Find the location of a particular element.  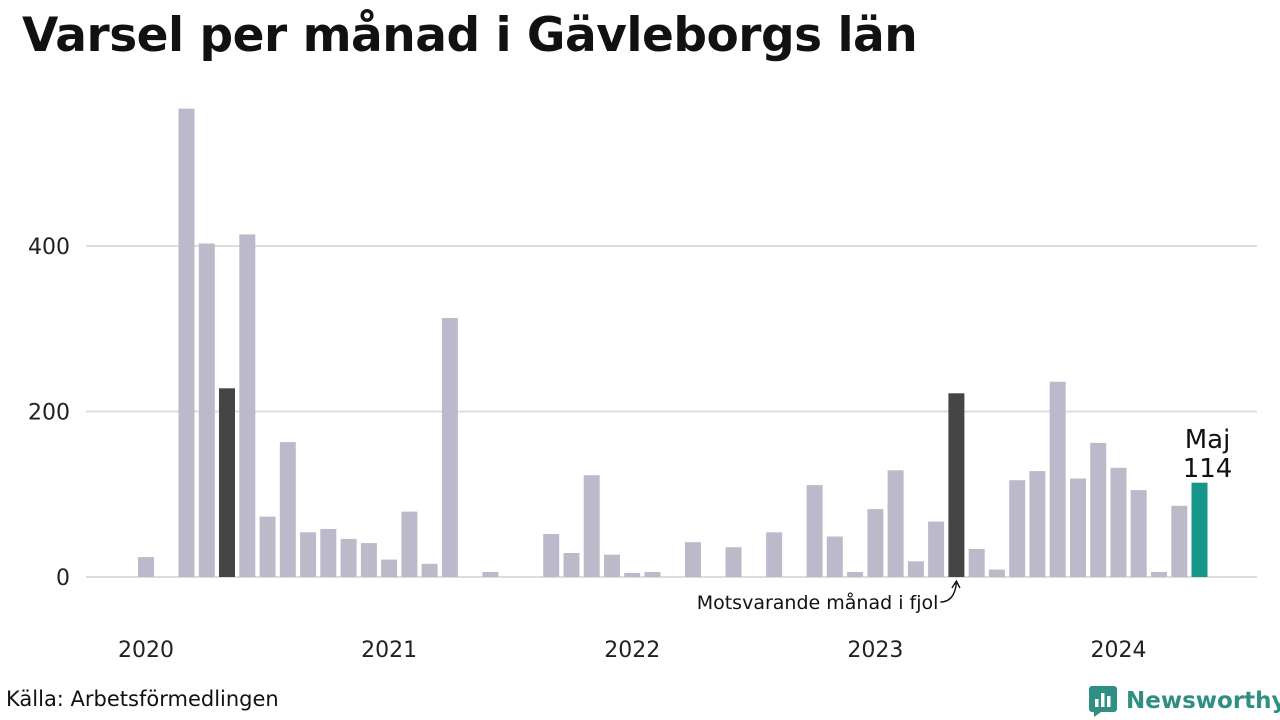

newsworthy-logo-icon is located at coordinates (1103, 701).